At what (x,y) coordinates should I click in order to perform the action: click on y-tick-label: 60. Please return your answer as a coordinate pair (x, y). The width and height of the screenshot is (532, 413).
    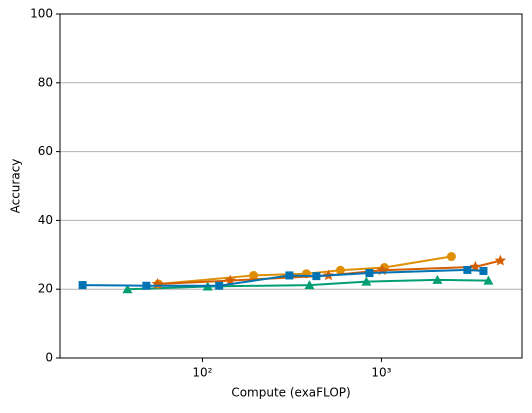
    Looking at the image, I should click on (45, 151).